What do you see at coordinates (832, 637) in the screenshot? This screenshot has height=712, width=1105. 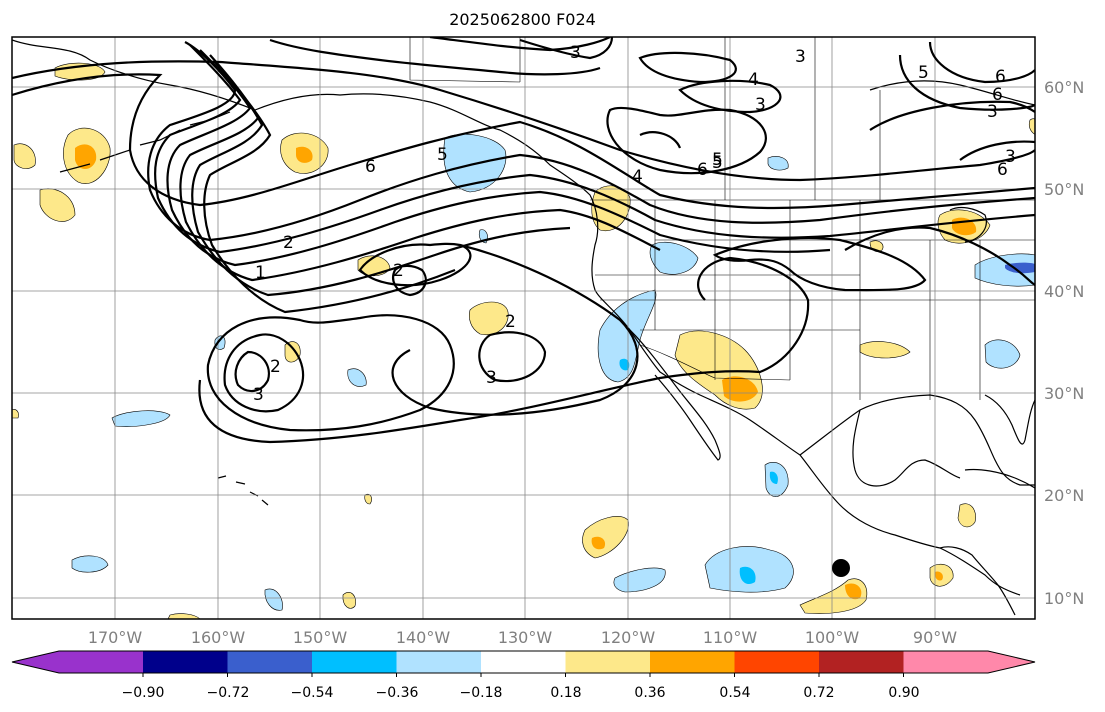 I see `lon-label: 100°W` at bounding box center [832, 637].